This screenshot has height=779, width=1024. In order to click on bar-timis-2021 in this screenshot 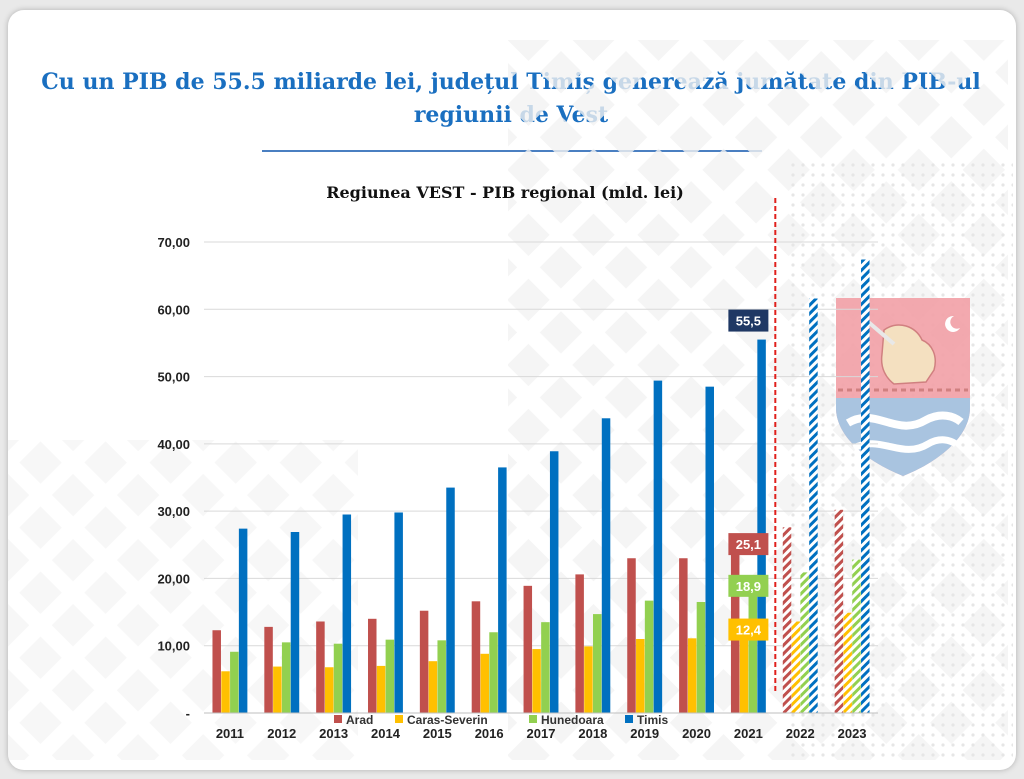, I will do `click(761, 526)`.